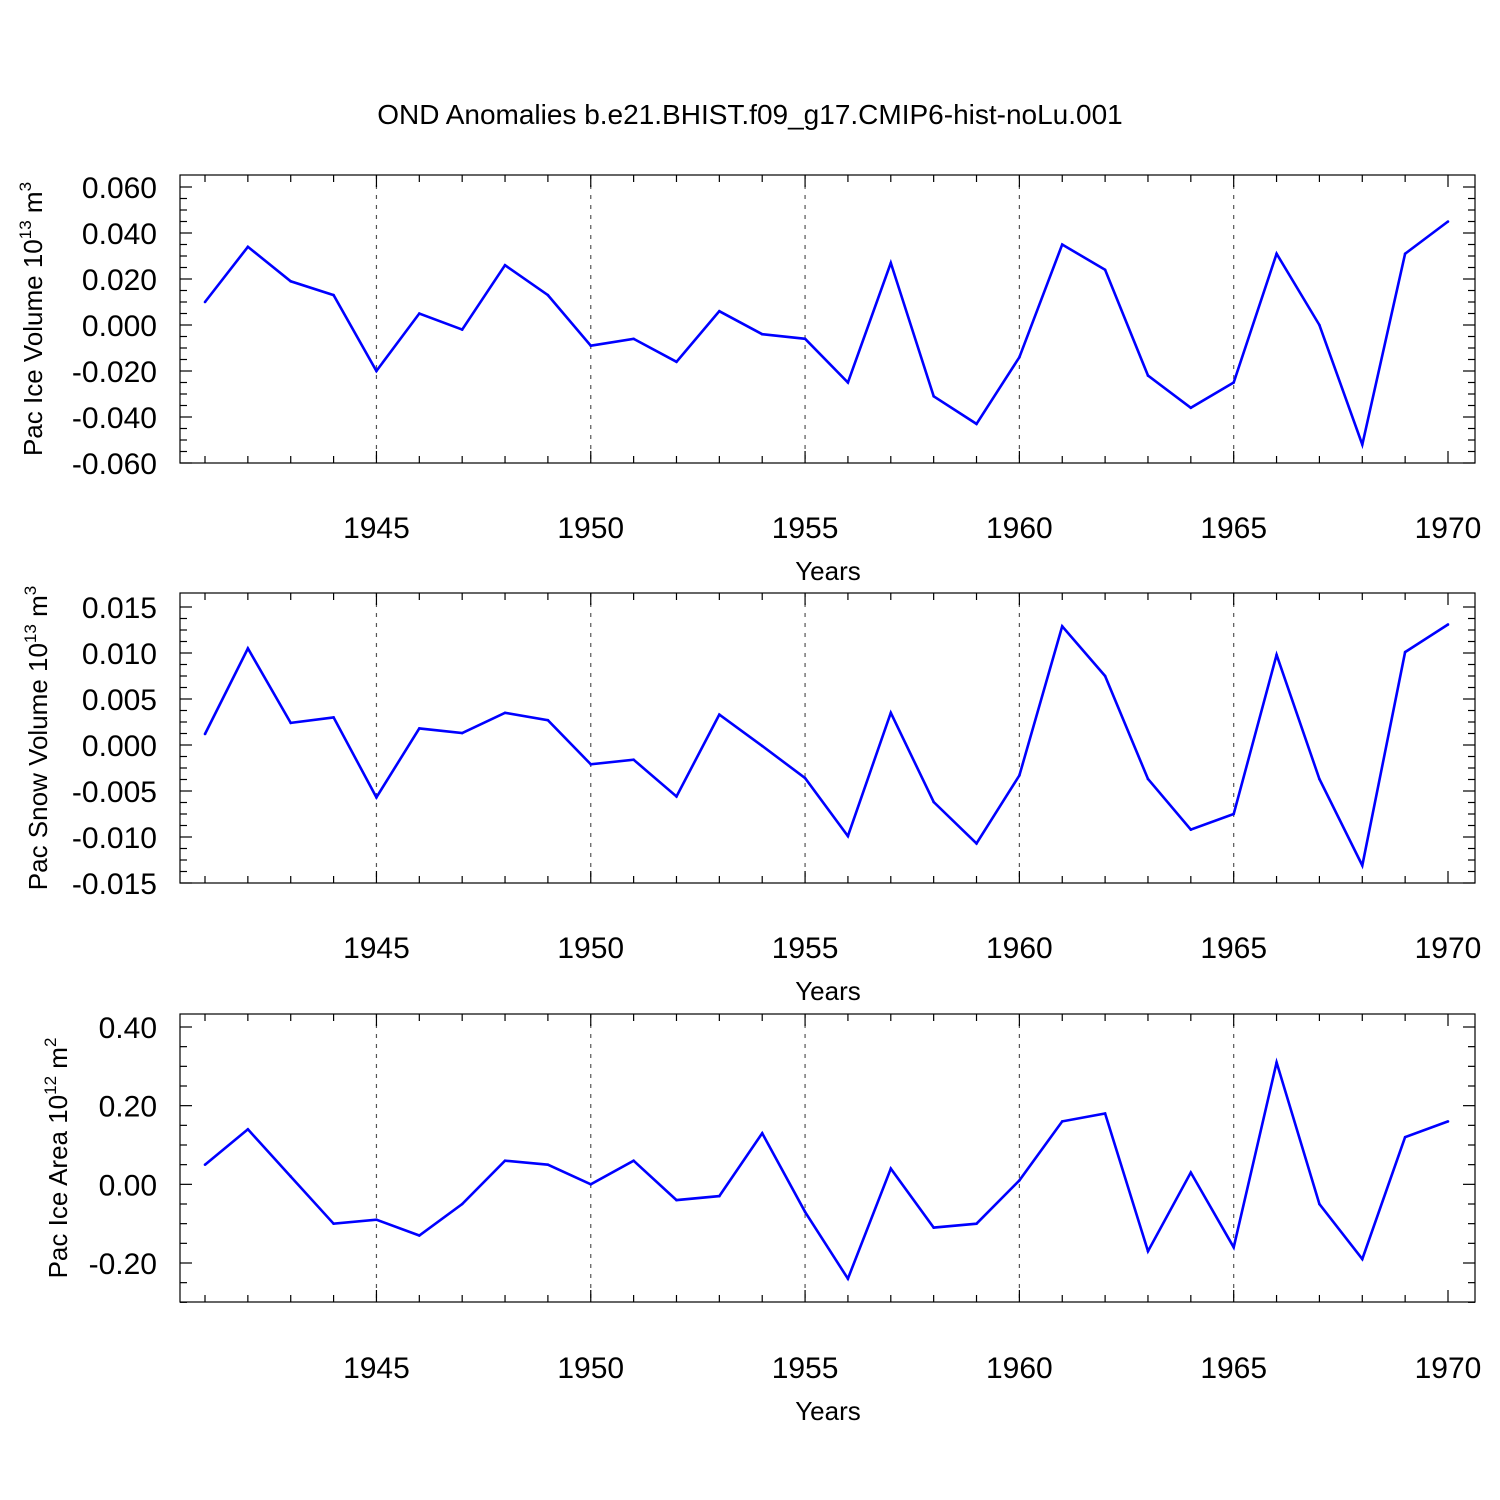  What do you see at coordinates (119, 280) in the screenshot?
I see `y-tick-label: 0.020` at bounding box center [119, 280].